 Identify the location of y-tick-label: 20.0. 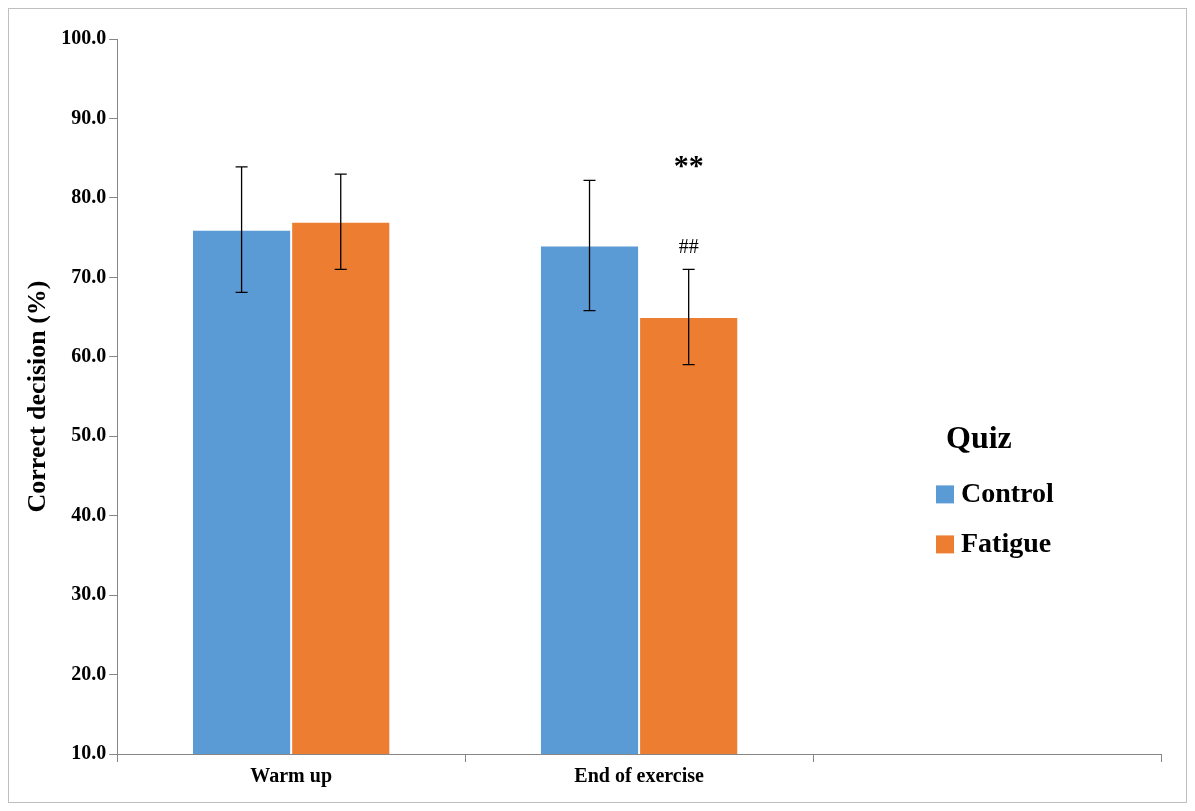
(89, 672).